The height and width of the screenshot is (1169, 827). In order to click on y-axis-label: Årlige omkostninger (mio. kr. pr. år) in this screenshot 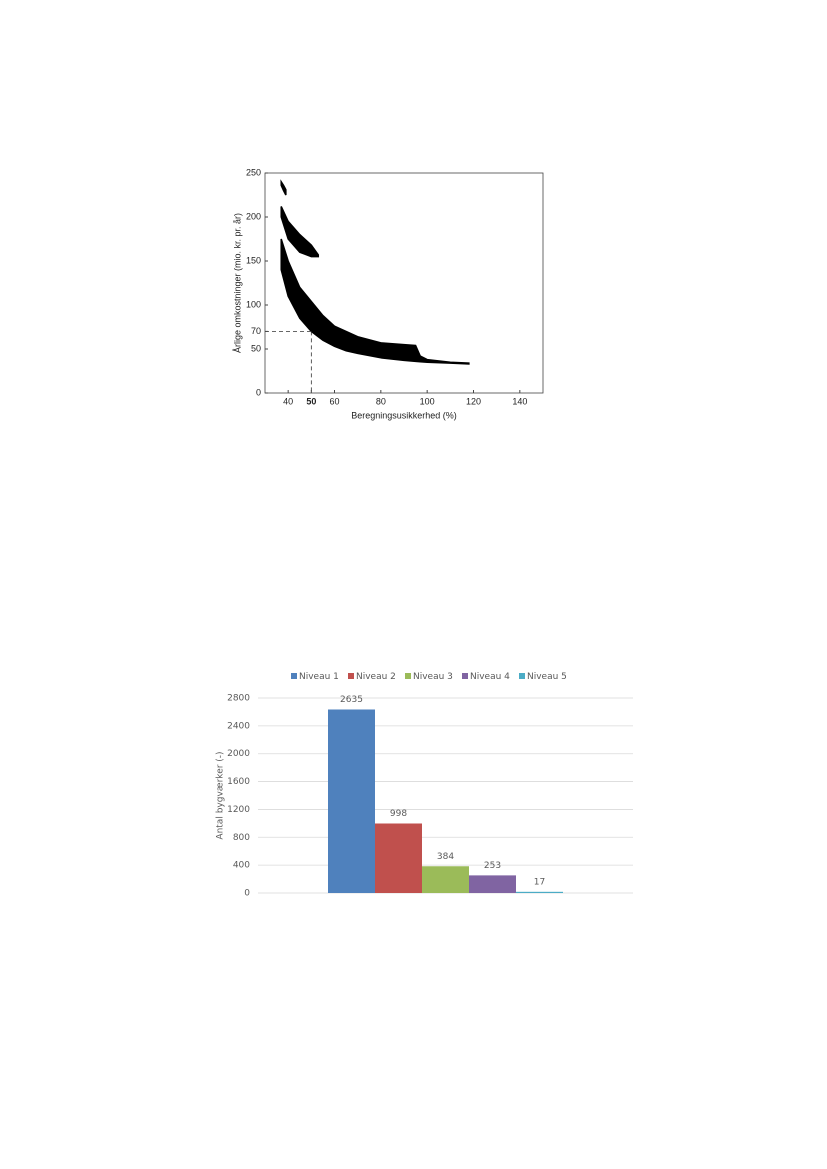, I will do `click(237, 283)`.